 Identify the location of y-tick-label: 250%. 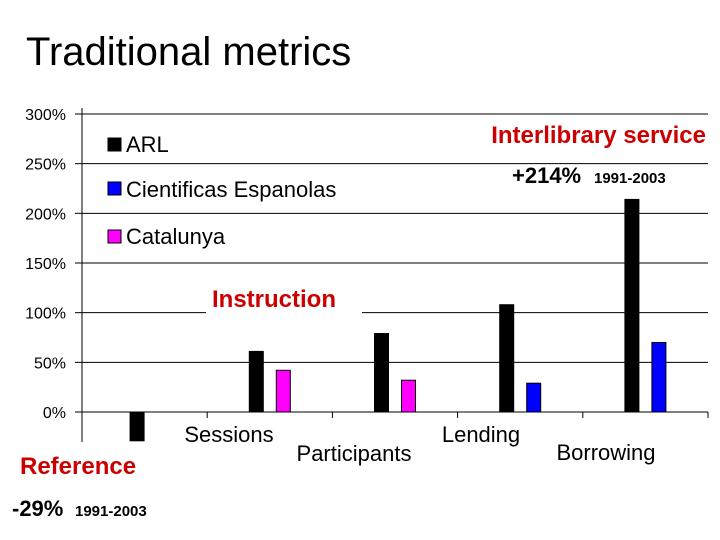
(45, 165).